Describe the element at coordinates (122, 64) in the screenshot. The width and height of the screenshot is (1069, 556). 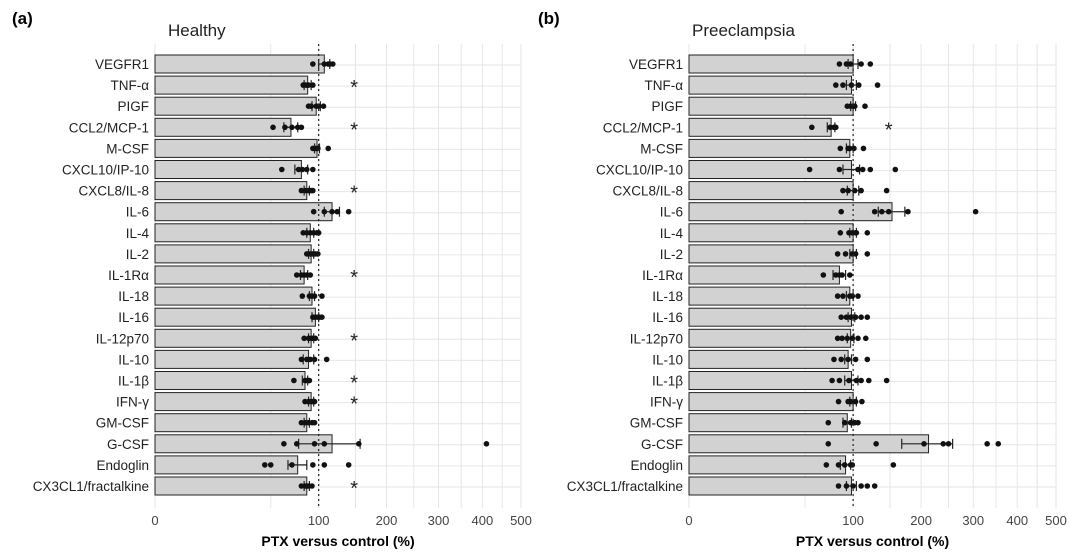
I see `category-label: VEGFR1` at that location.